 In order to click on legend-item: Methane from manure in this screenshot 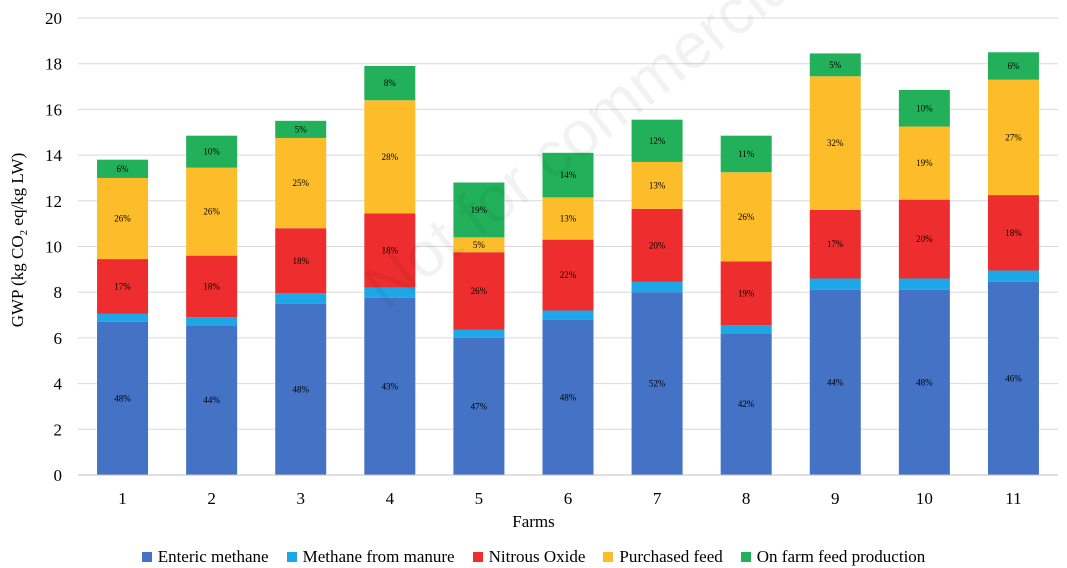, I will do `click(370, 557)`.